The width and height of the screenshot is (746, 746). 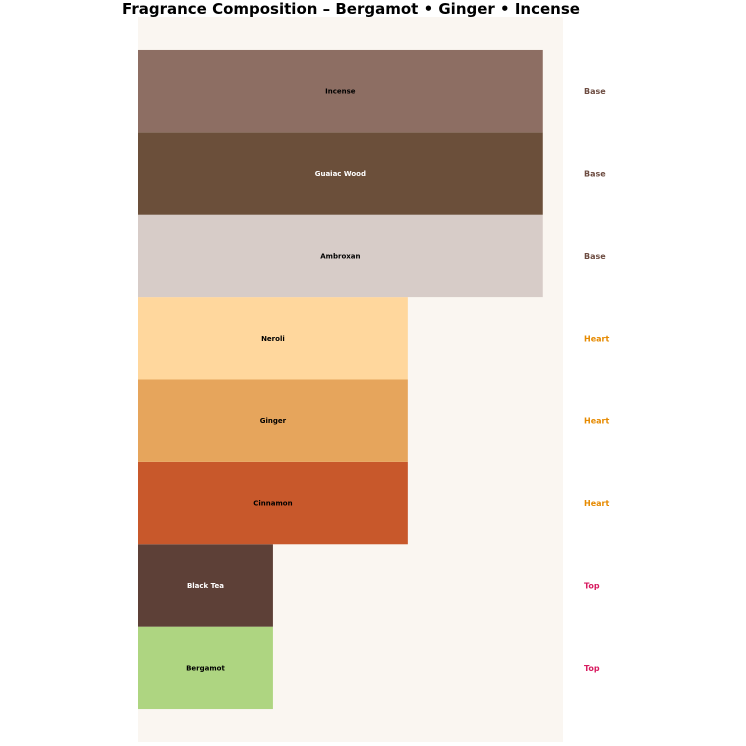 I want to click on bar-cinnamon, so click(x=273, y=503).